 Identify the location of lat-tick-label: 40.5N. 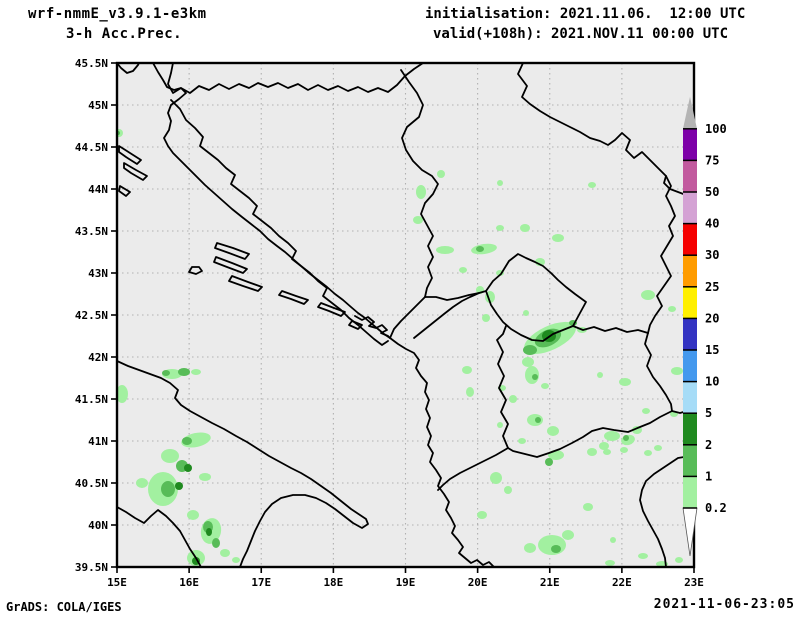
(91, 483).